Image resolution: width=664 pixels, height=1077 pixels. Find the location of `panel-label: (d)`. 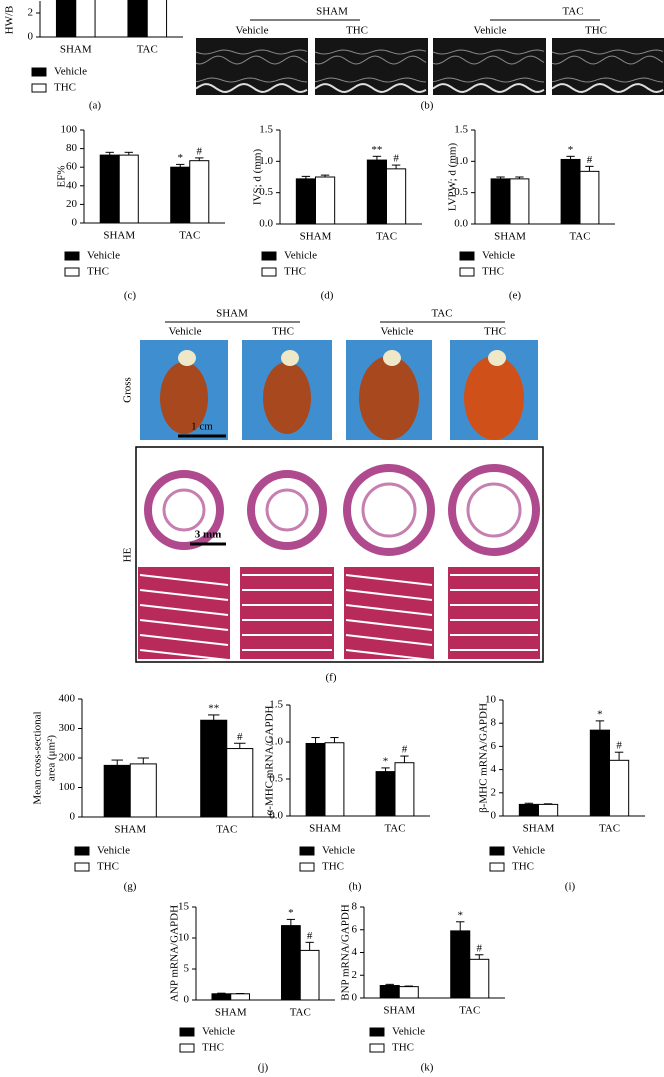

panel-label: (d) is located at coordinates (327, 296).